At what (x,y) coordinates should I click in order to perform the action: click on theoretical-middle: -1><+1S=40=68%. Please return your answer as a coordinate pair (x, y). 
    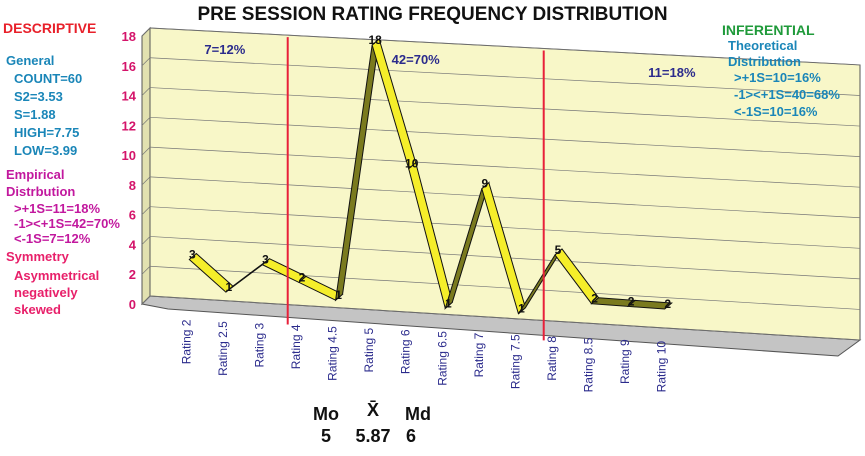
    Looking at the image, I should click on (787, 94).